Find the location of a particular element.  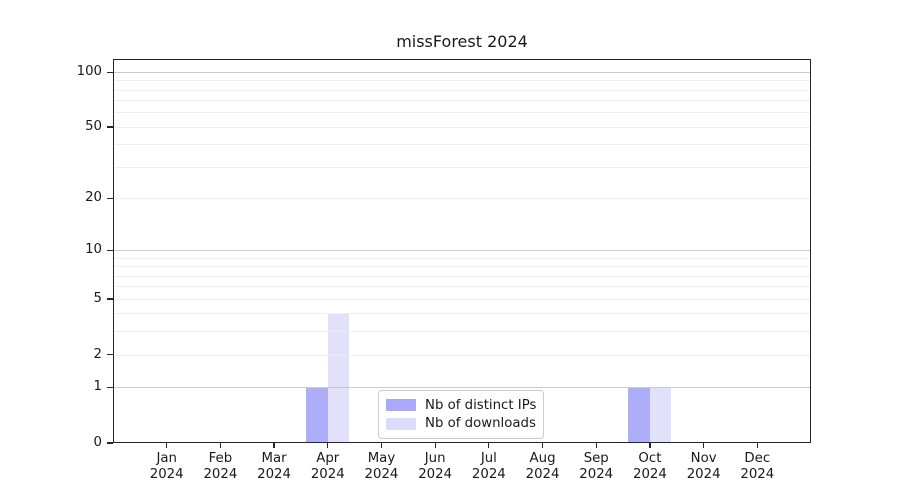

legend-entry: Nb of downloads is located at coordinates (461, 424).